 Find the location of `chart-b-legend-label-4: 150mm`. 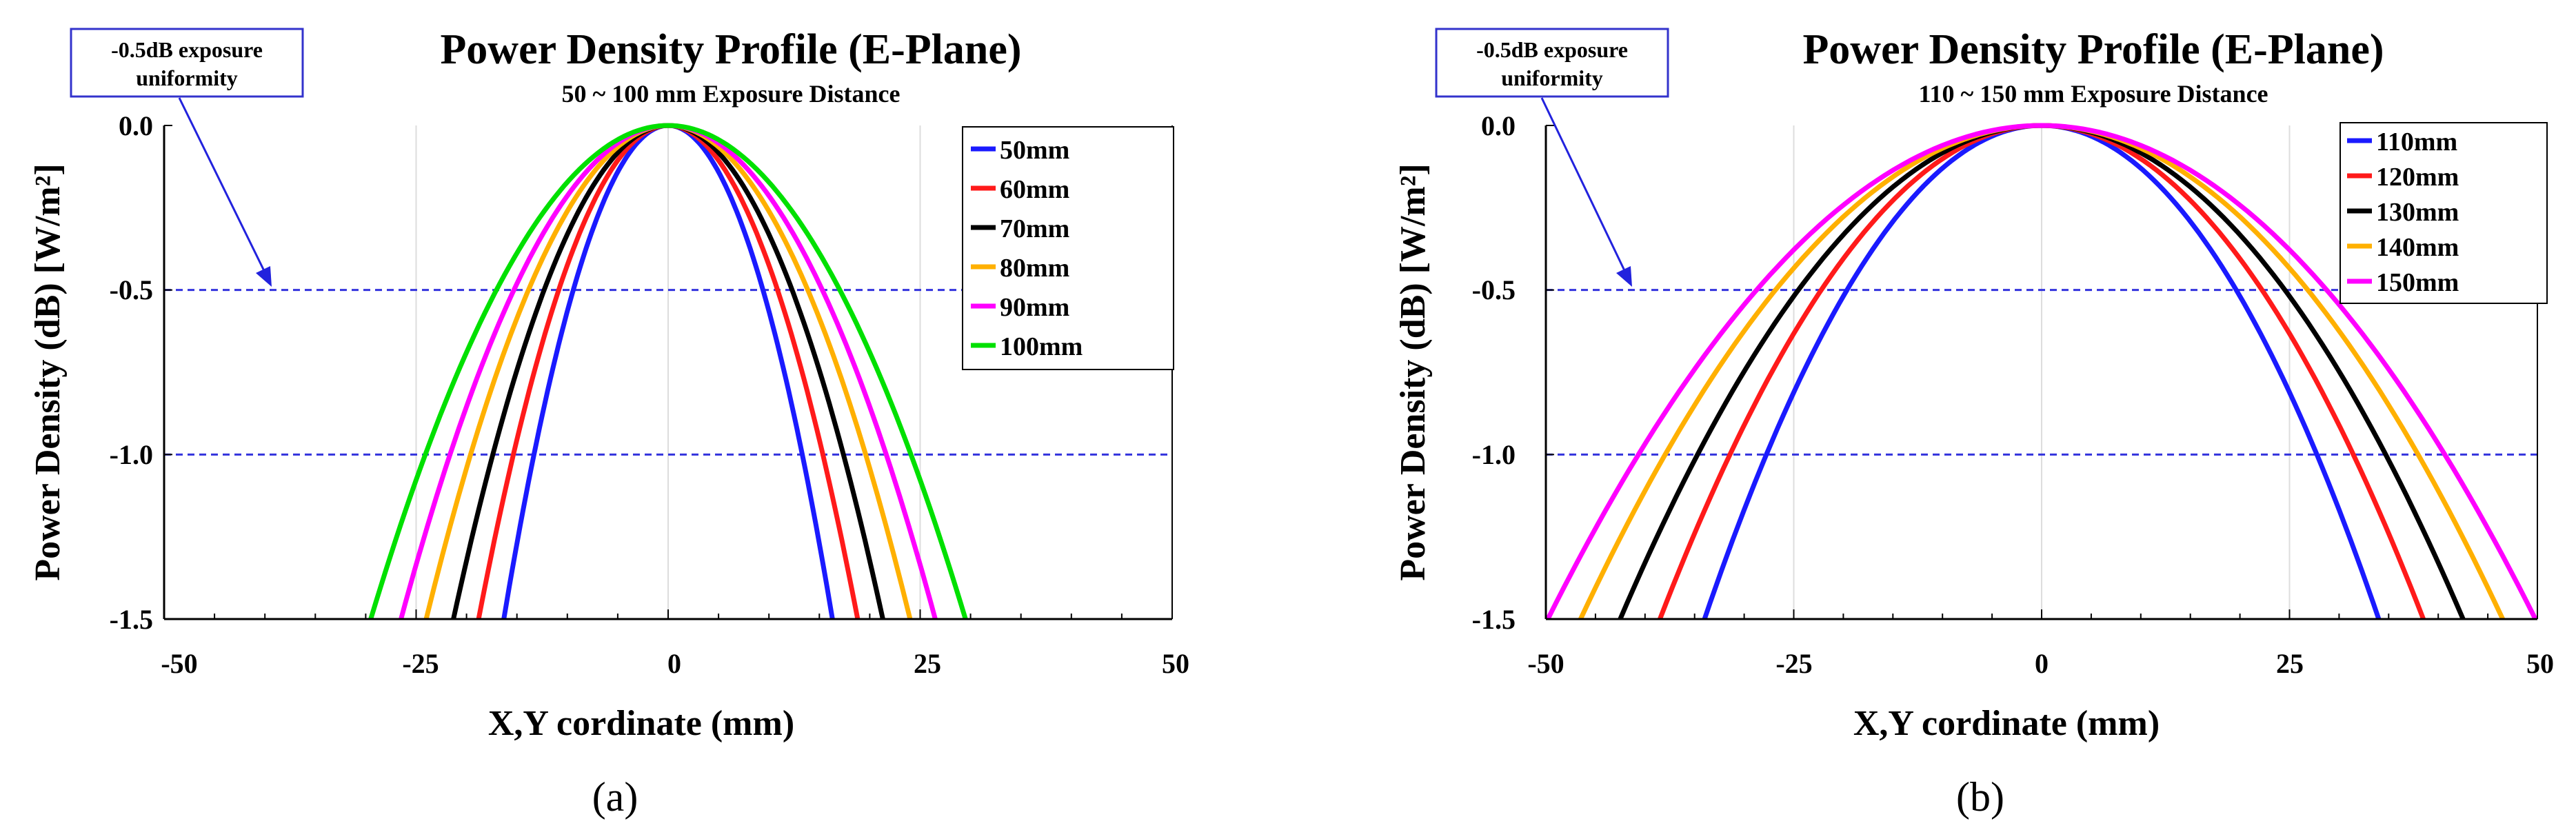

chart-b-legend-label-4: 150mm is located at coordinates (2417, 282).